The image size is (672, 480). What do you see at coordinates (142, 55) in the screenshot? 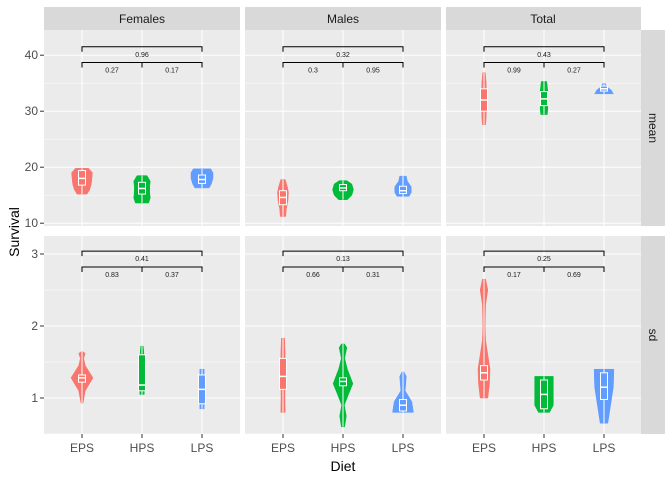
I see `pvalue-label: 0.96` at bounding box center [142, 55].